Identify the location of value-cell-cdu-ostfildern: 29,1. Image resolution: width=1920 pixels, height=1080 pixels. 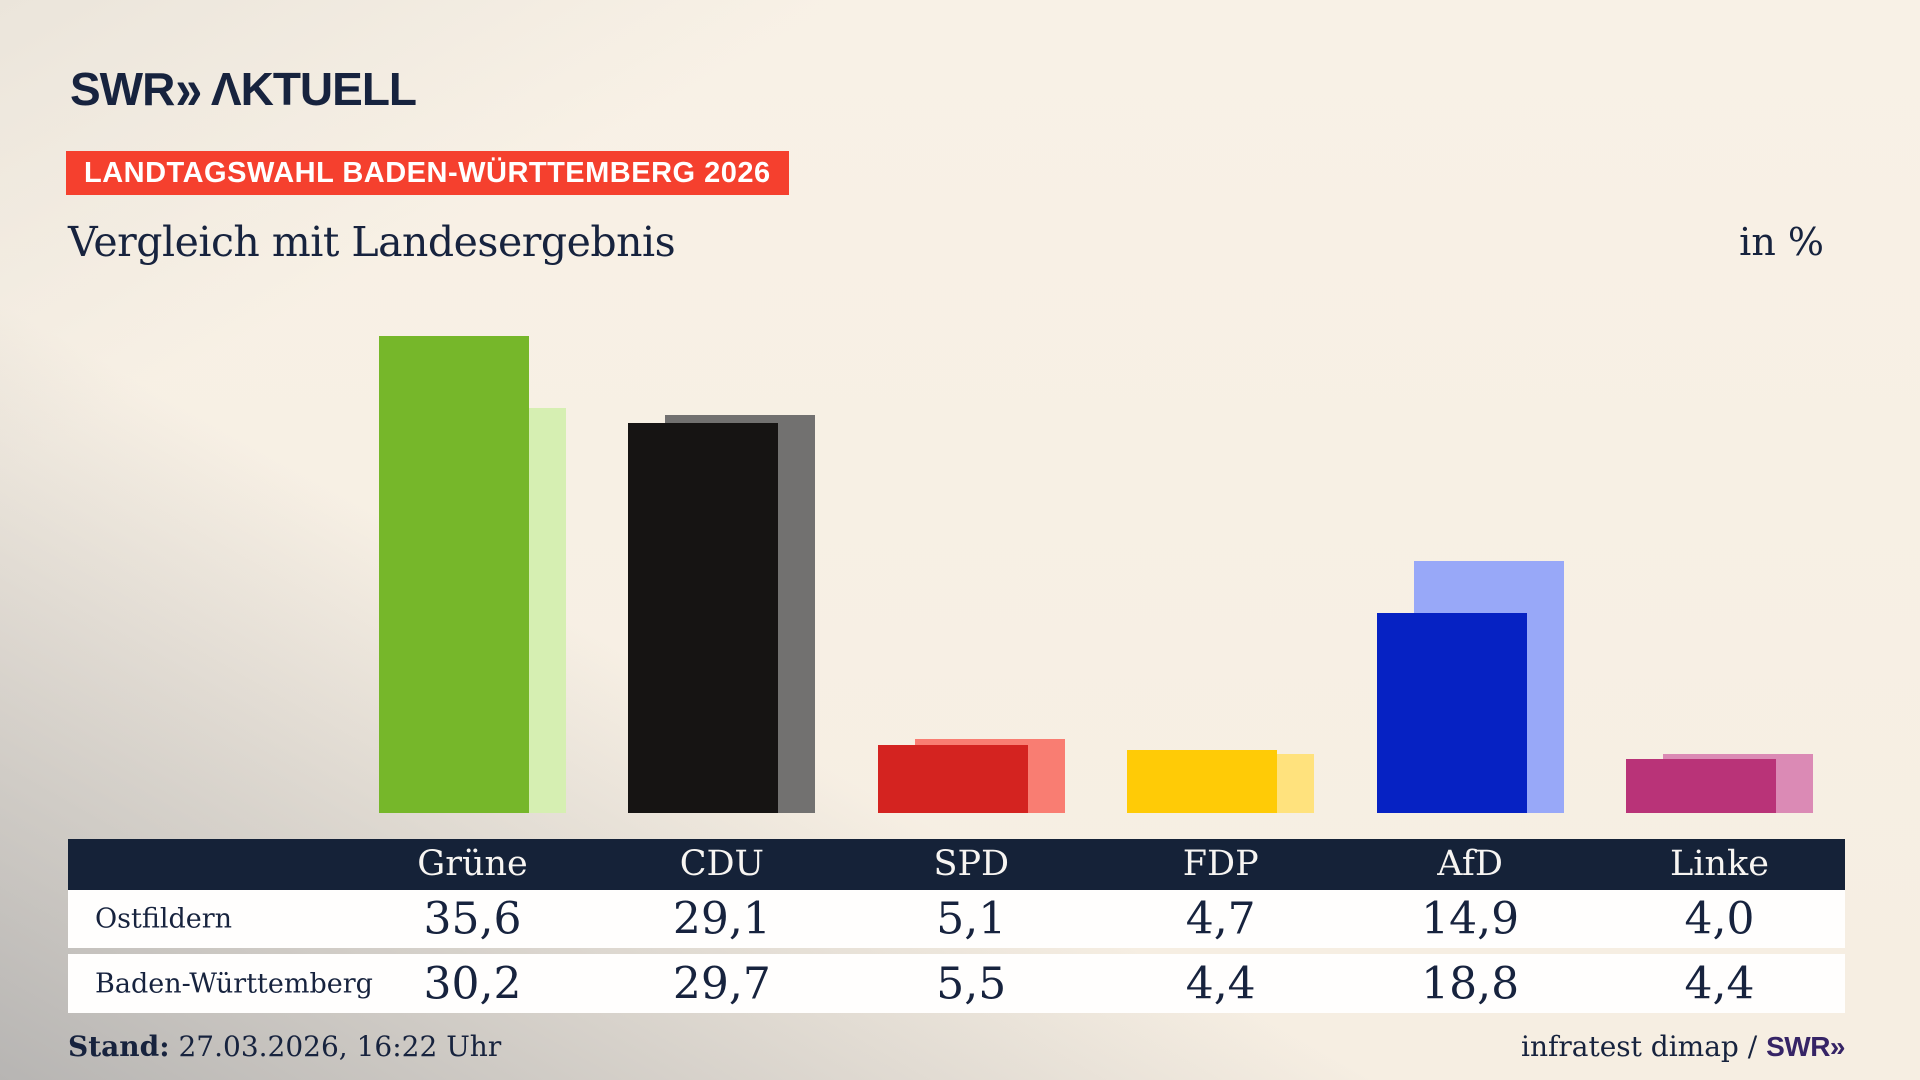
(721, 919).